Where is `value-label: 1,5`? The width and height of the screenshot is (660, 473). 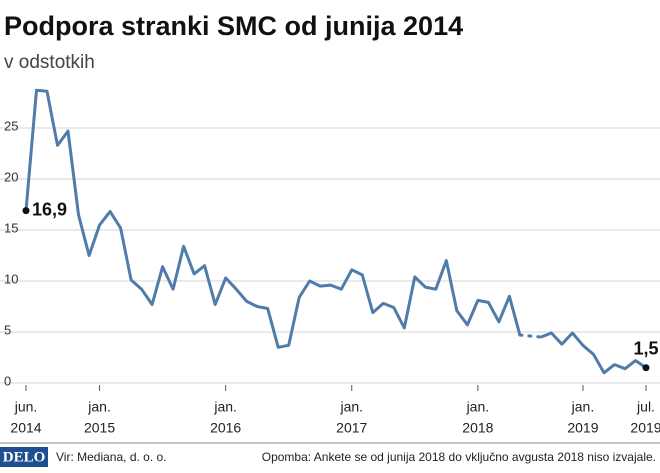
value-label: 1,5 is located at coordinates (645, 348).